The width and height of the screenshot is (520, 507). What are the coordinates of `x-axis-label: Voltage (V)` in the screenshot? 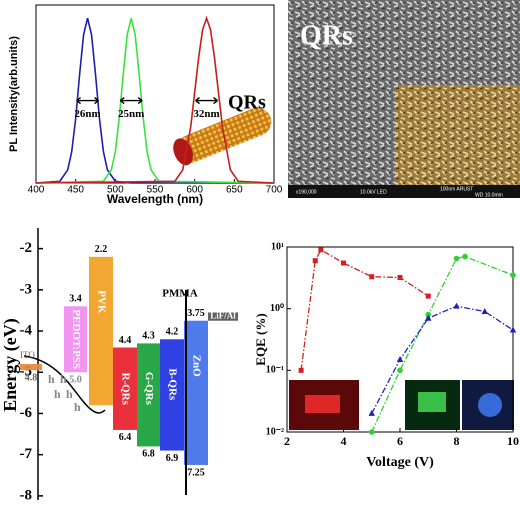 It's located at (400, 462).